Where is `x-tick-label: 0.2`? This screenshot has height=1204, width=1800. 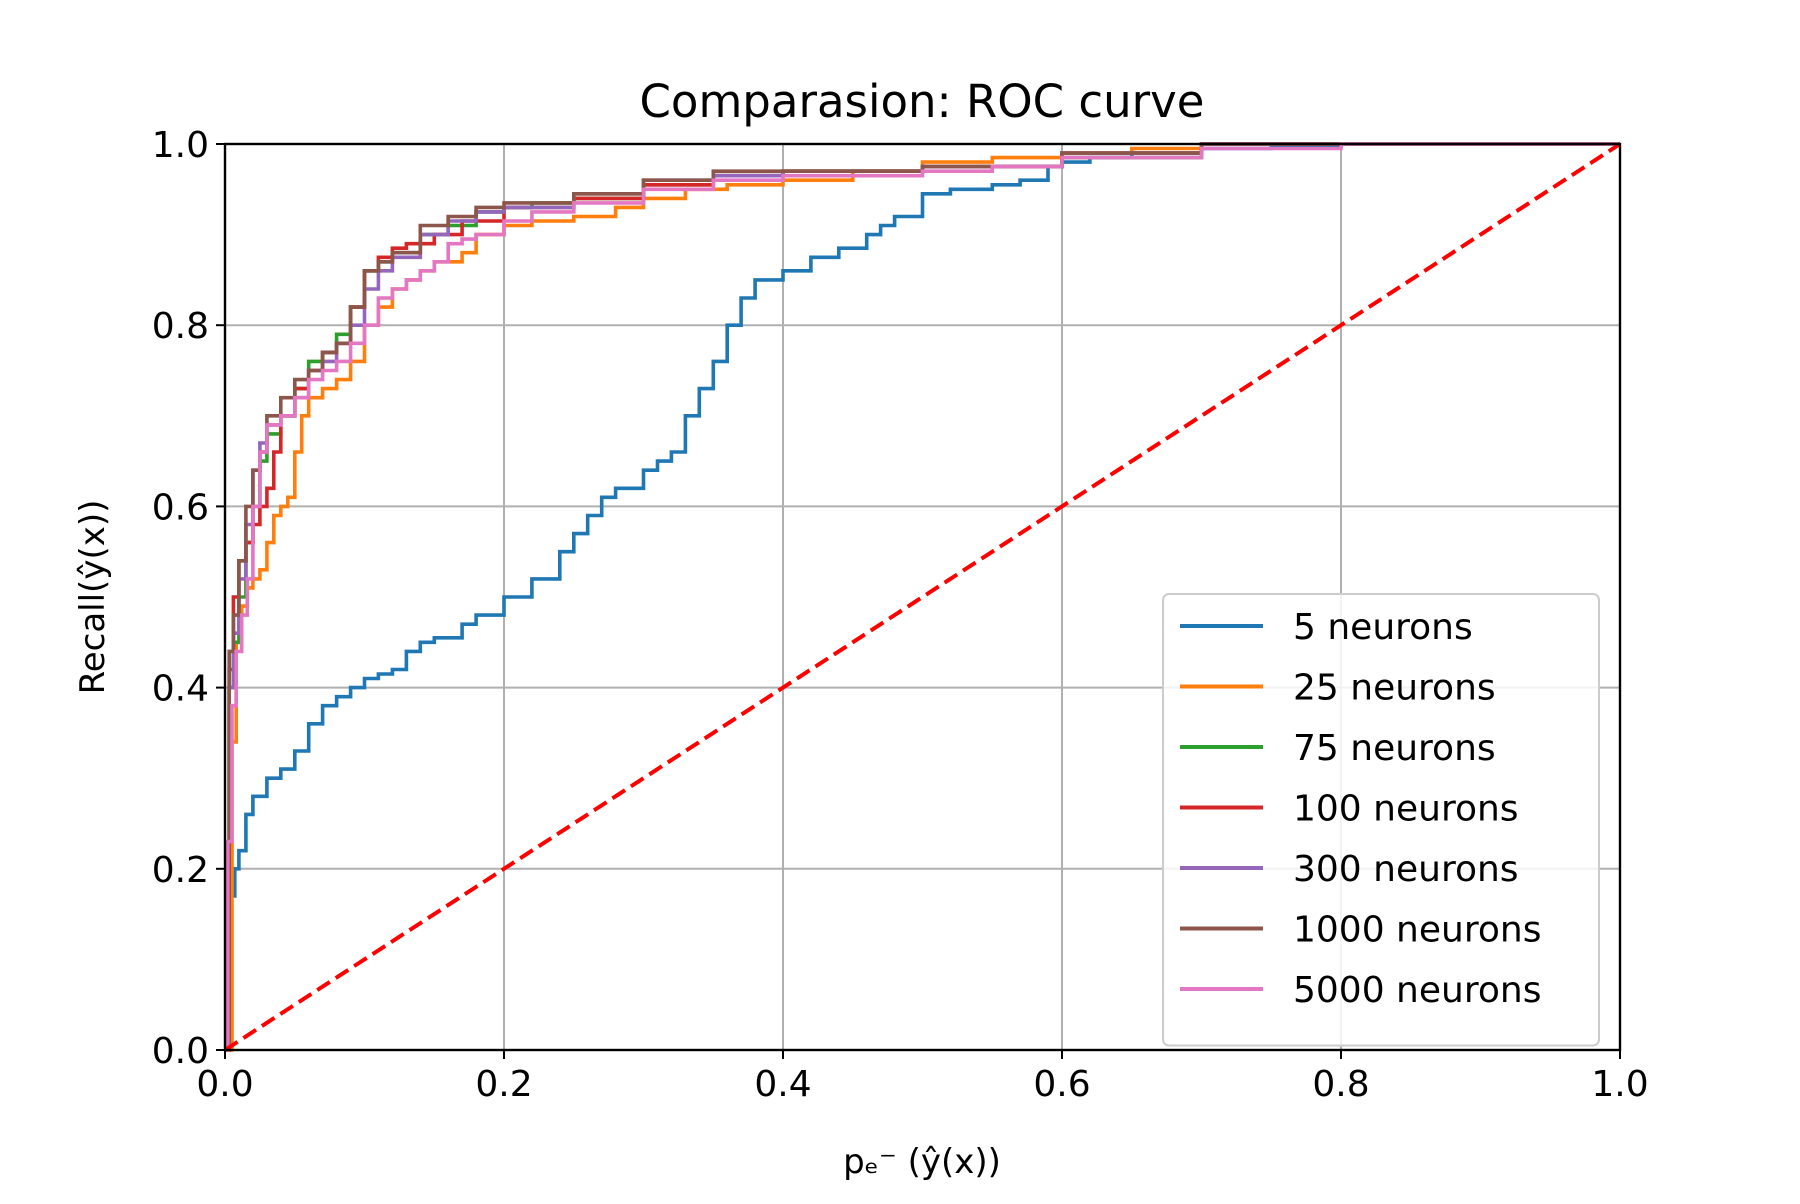 x-tick-label: 0.2 is located at coordinates (503, 1084).